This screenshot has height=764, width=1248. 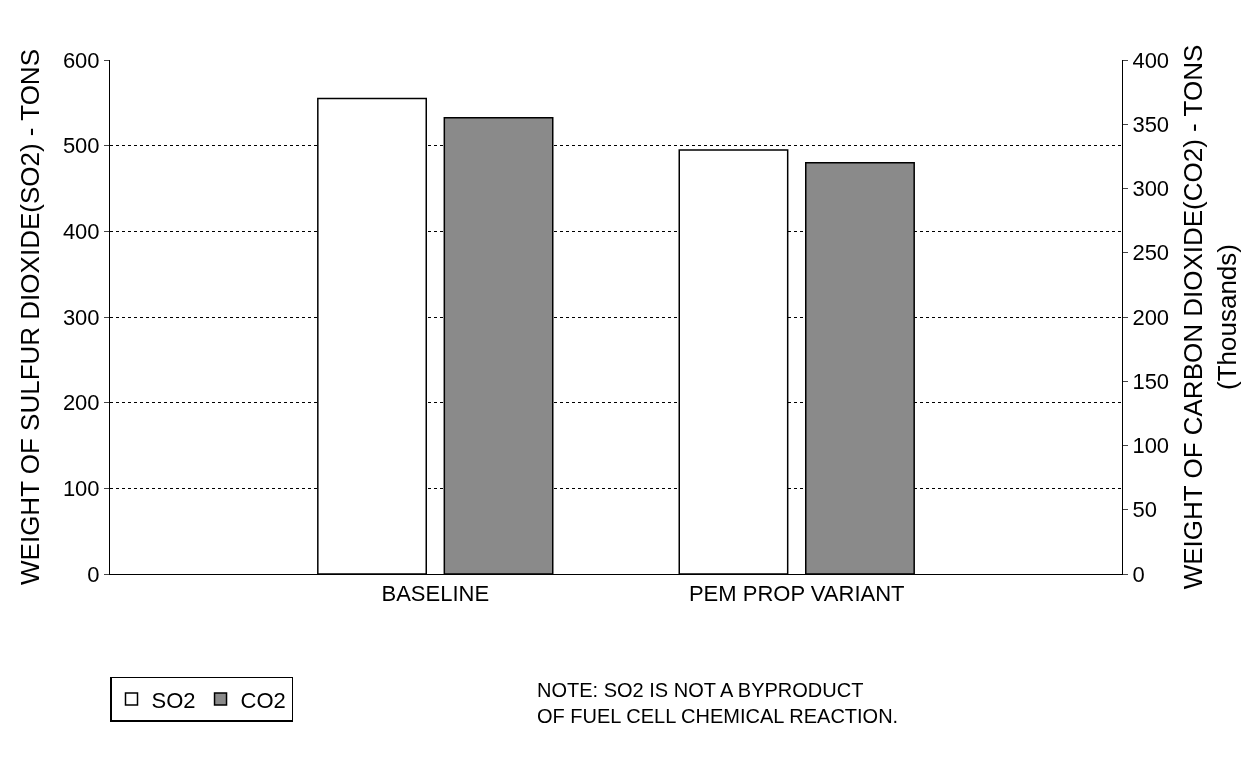 What do you see at coordinates (1151, 124) in the screenshot?
I see `y2-tick-label: 350` at bounding box center [1151, 124].